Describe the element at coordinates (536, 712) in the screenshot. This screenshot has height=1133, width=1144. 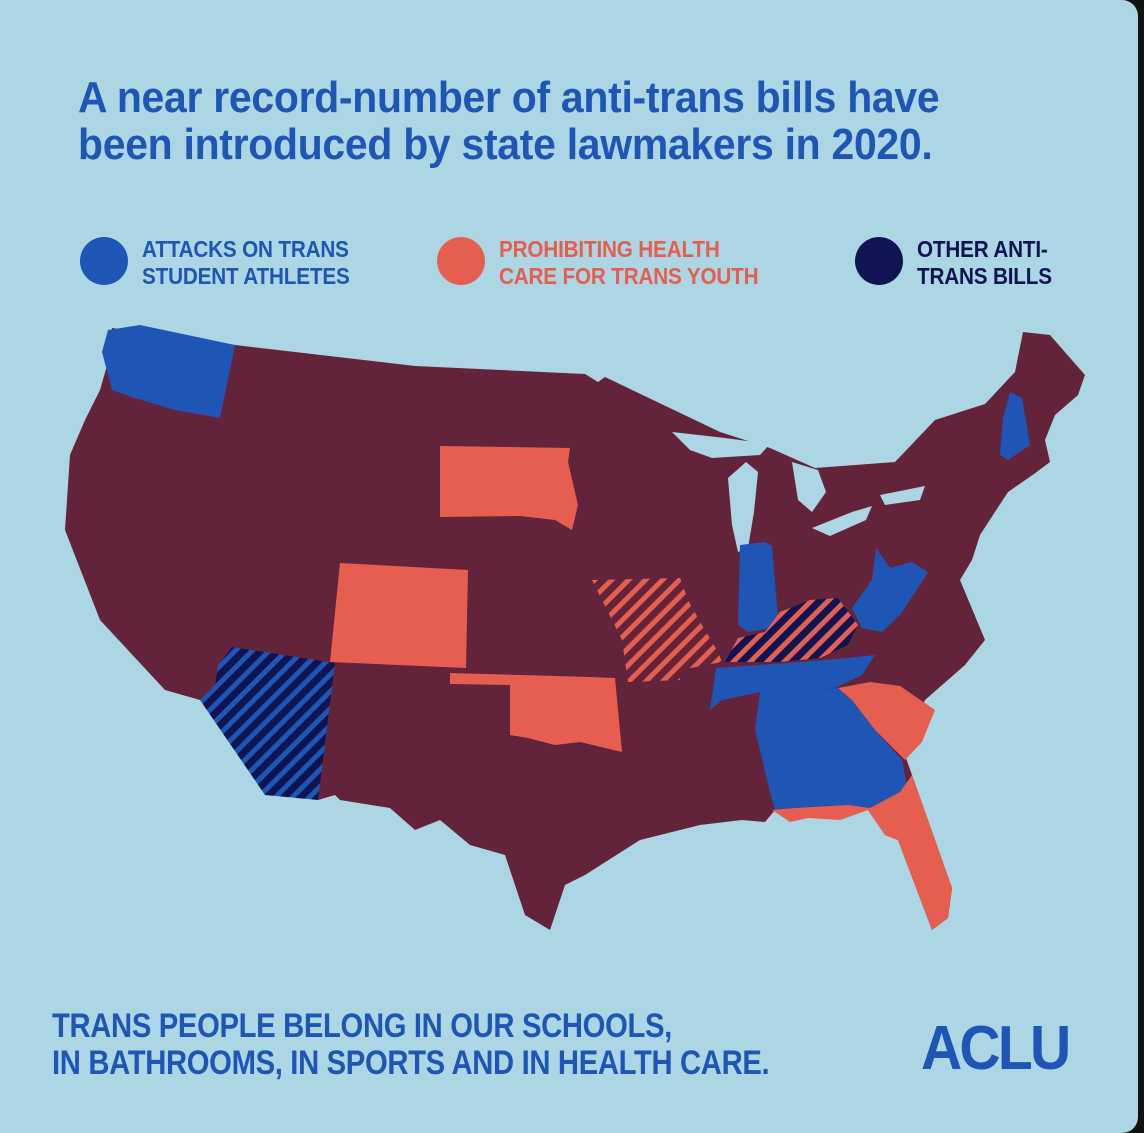
I see `state-oklahoma` at that location.